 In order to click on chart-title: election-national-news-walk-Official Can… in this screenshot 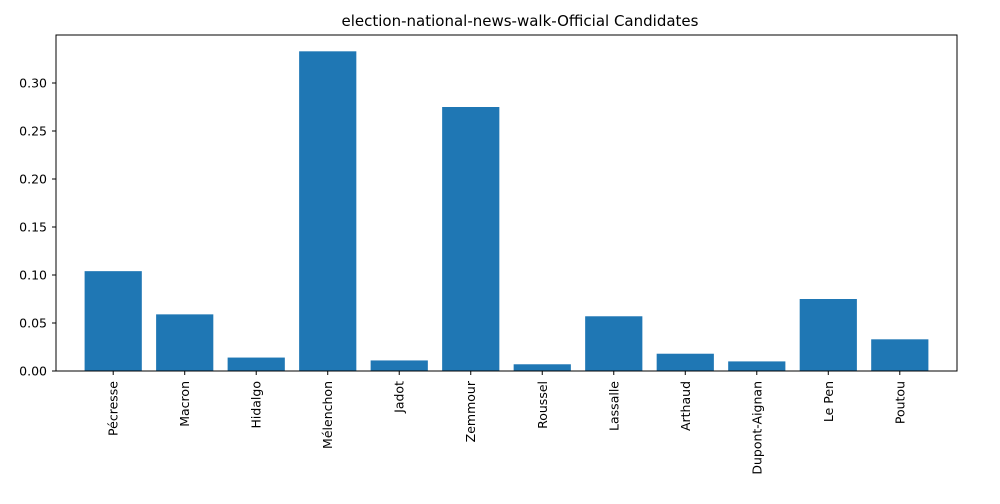, I will do `click(520, 21)`.